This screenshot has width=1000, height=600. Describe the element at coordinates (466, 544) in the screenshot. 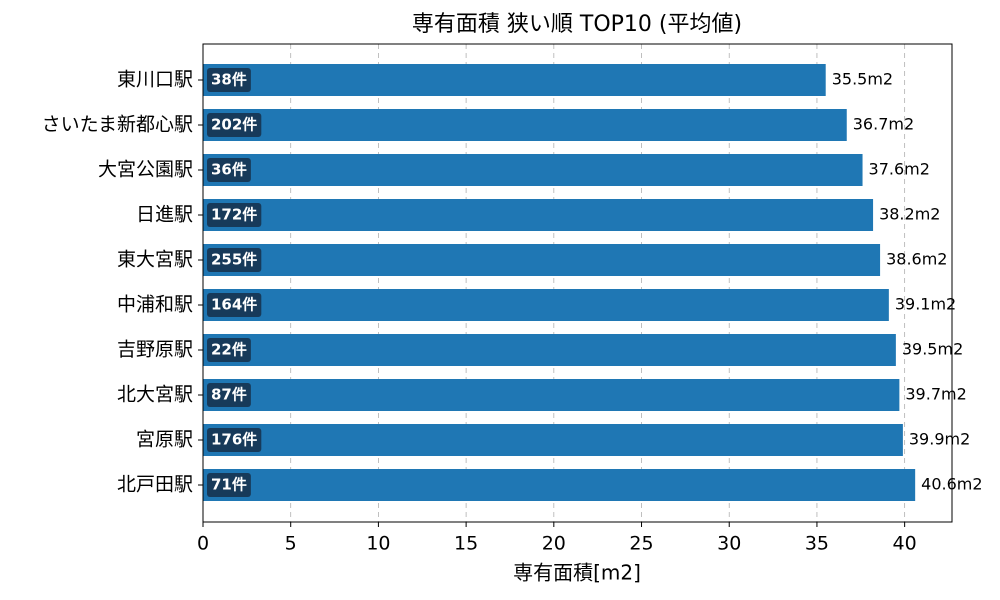

I see `x-tick-label: 15` at that location.